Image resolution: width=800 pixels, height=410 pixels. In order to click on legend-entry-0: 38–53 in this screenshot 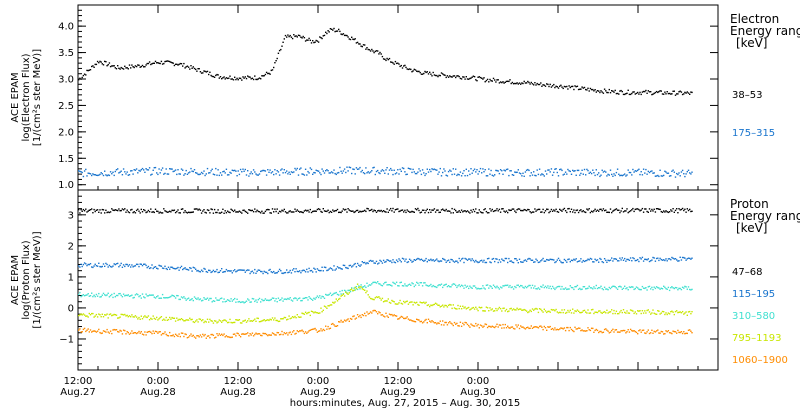, I will do `click(747, 95)`.